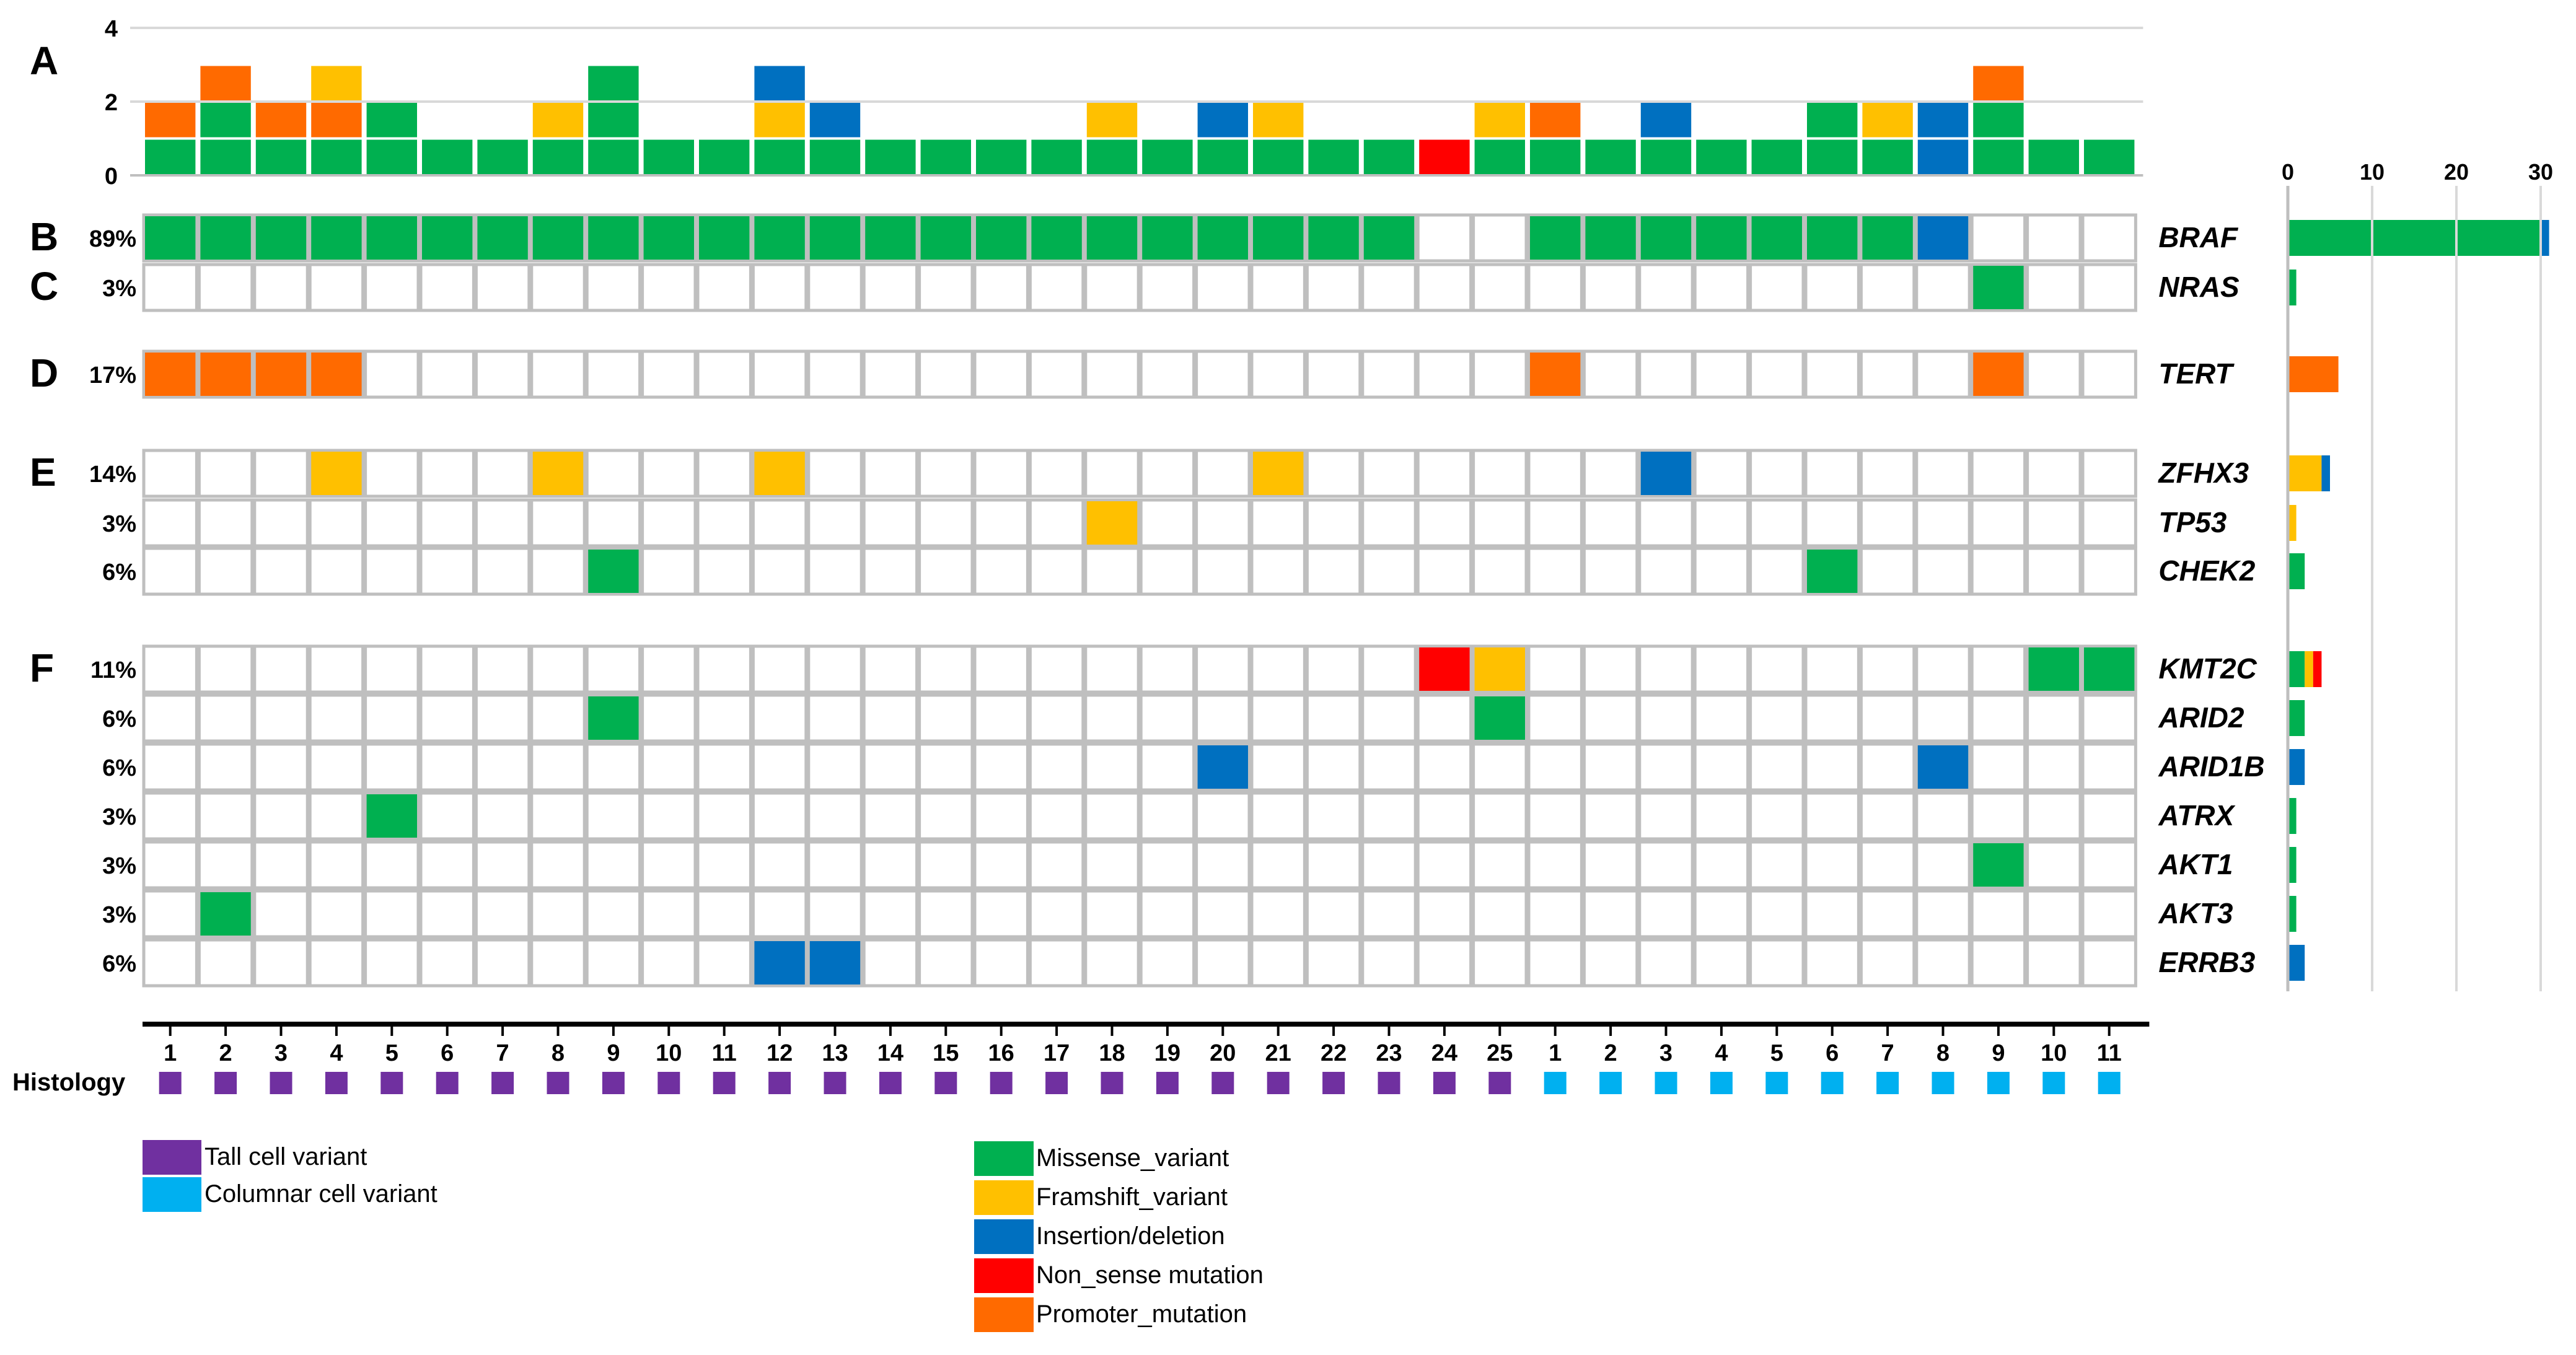 The width and height of the screenshot is (2576, 1355). I want to click on sample-label: 18, so click(1112, 1053).